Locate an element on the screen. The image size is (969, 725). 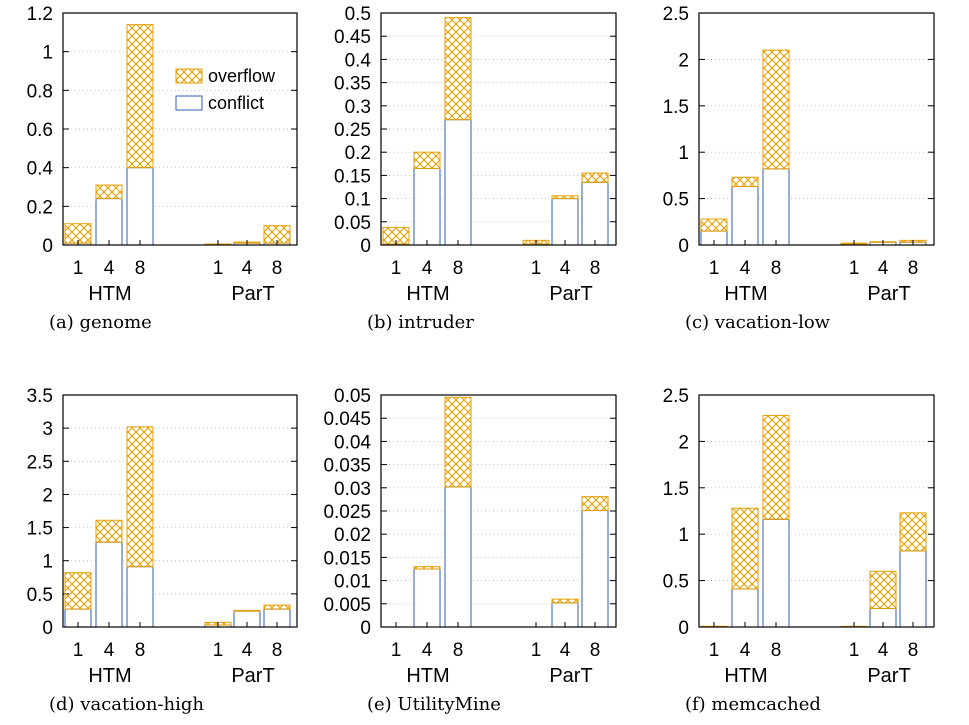
y-tick-label: 0.045 is located at coordinates (347, 419).